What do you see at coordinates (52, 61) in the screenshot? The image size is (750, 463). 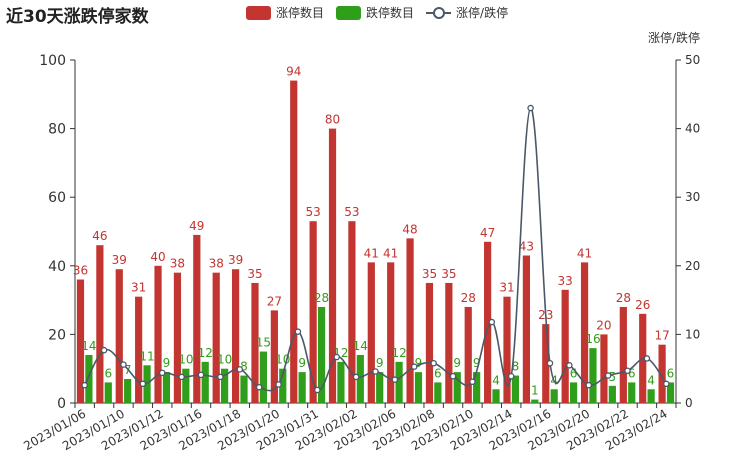 I see `y-axis-left-tick-label: 100` at bounding box center [52, 61].